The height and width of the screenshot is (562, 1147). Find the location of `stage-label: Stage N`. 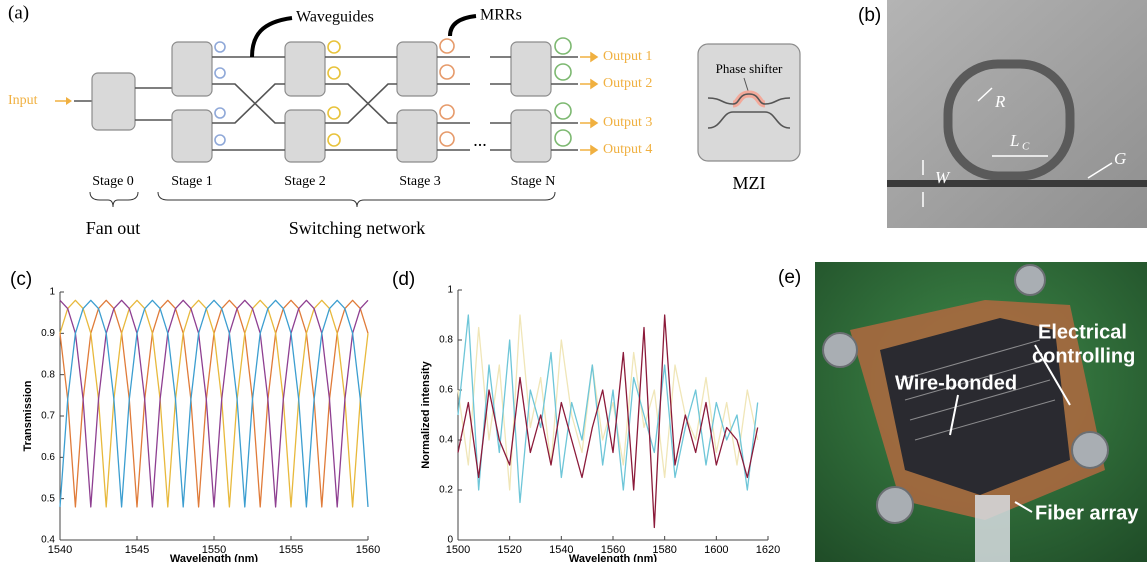

stage-label: Stage N is located at coordinates (533, 181).